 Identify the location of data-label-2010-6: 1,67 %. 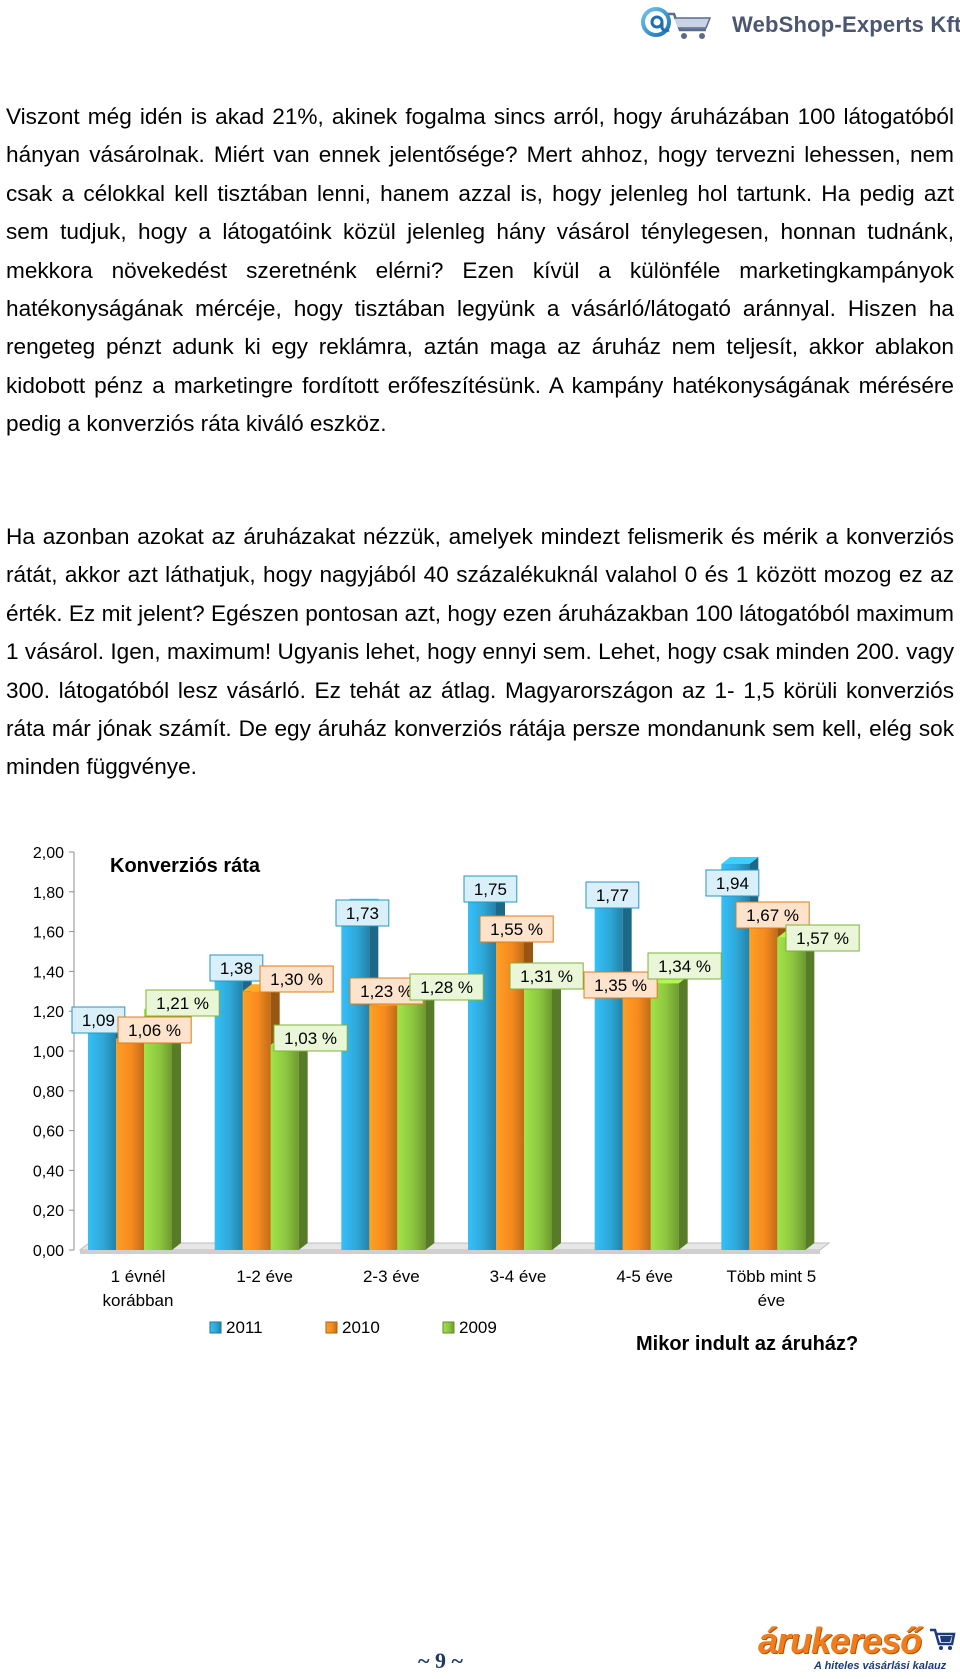
(772, 915).